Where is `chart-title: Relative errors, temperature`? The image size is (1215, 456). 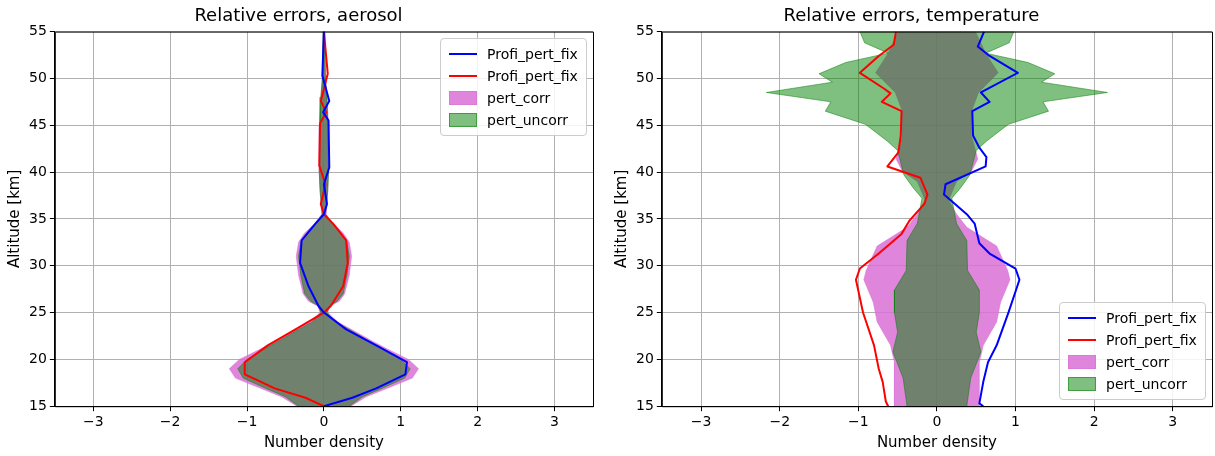
chart-title: Relative errors, temperature is located at coordinates (911, 15).